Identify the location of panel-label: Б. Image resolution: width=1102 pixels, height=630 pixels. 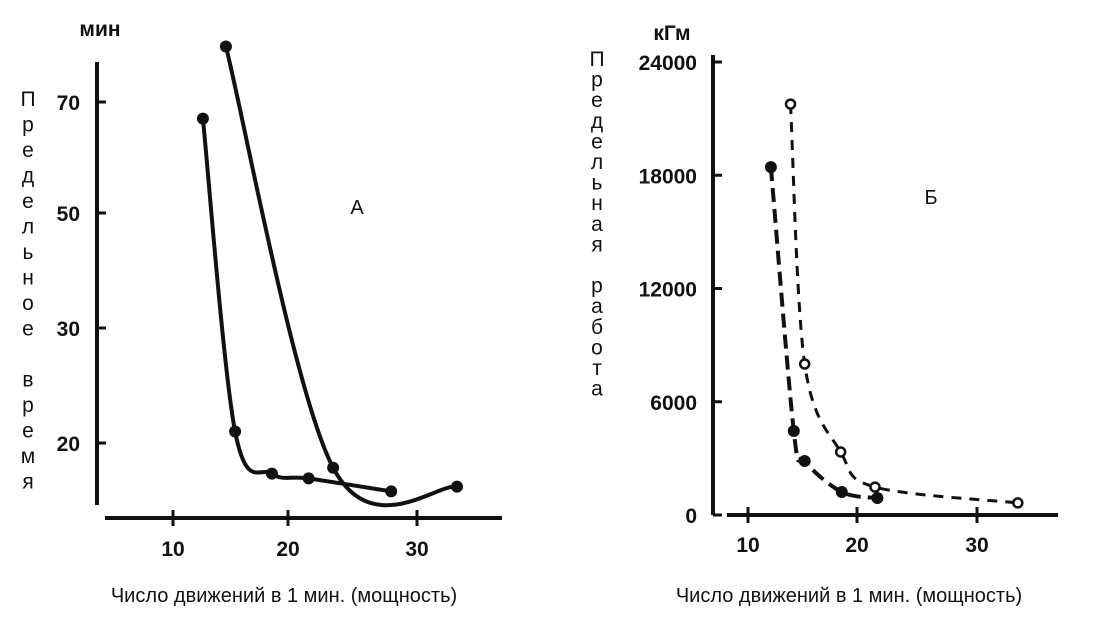
(930, 198).